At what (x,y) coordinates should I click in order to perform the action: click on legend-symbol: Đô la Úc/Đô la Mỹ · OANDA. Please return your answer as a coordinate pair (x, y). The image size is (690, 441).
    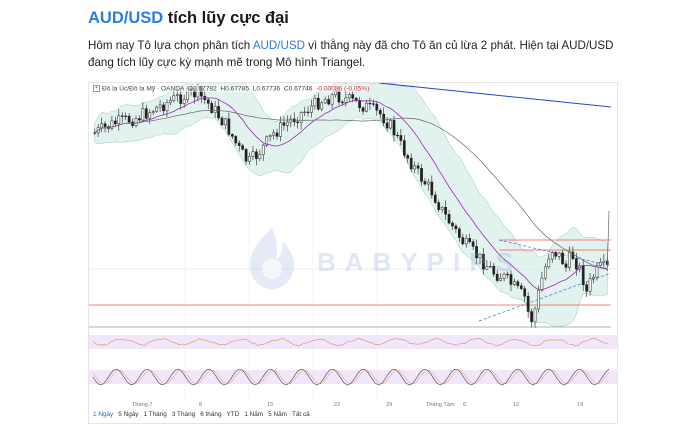
    Looking at the image, I should click on (143, 89).